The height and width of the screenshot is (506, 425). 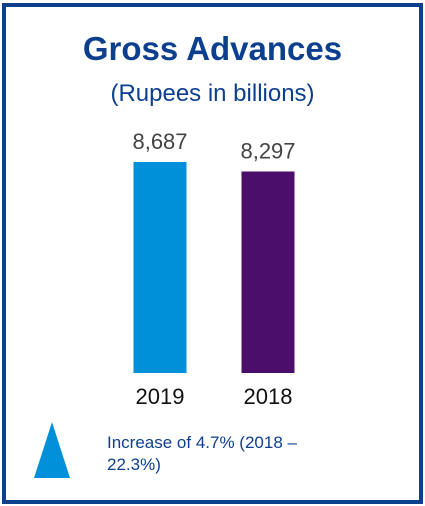 I want to click on bar-2018, so click(x=268, y=272).